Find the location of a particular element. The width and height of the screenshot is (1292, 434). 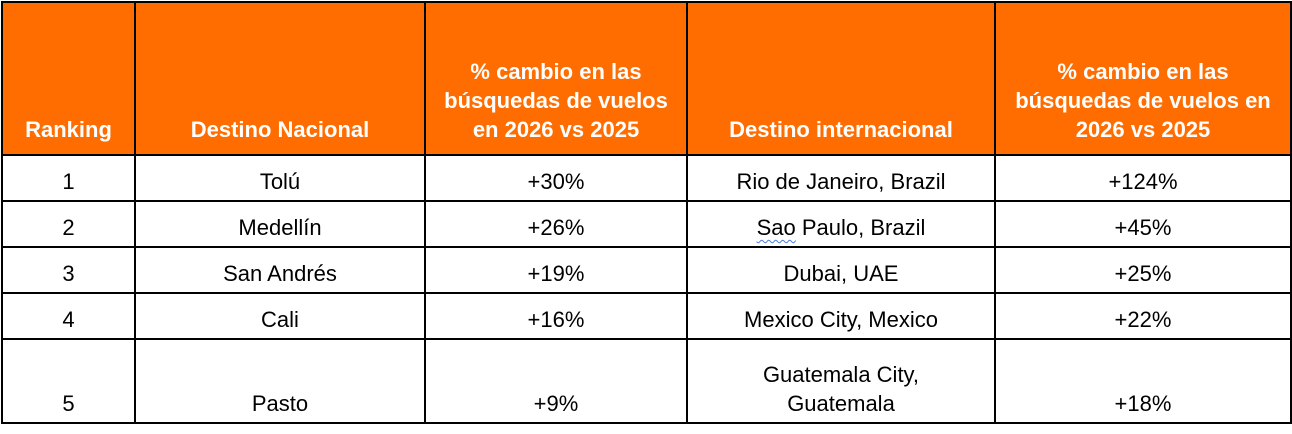

international-cell: Guatemala City, Guatemala is located at coordinates (841, 381).